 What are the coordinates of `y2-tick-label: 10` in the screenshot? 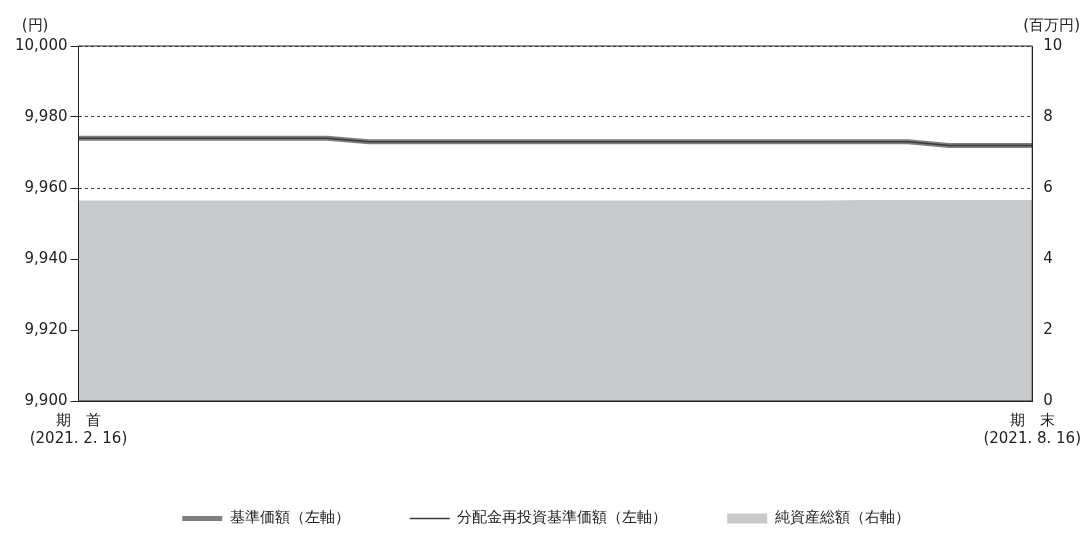 It's located at (1053, 44).